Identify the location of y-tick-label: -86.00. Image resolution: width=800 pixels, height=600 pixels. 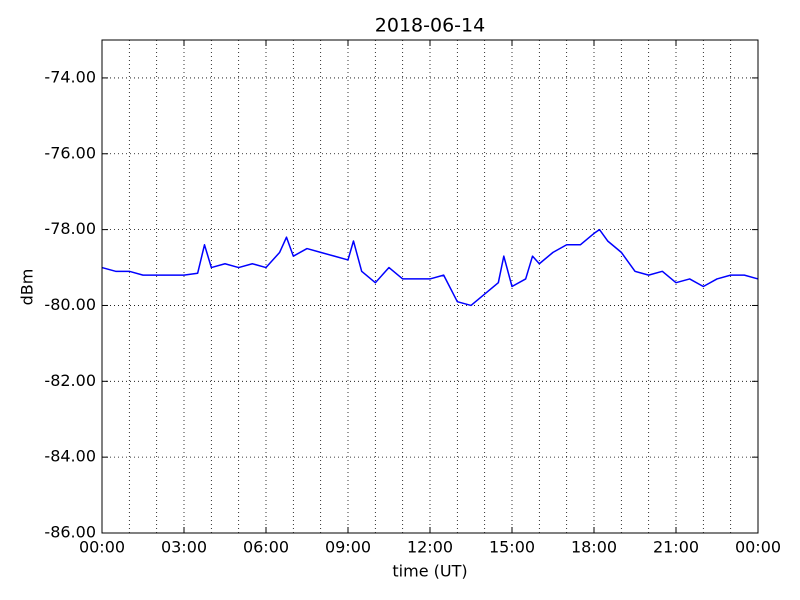
(70, 532).